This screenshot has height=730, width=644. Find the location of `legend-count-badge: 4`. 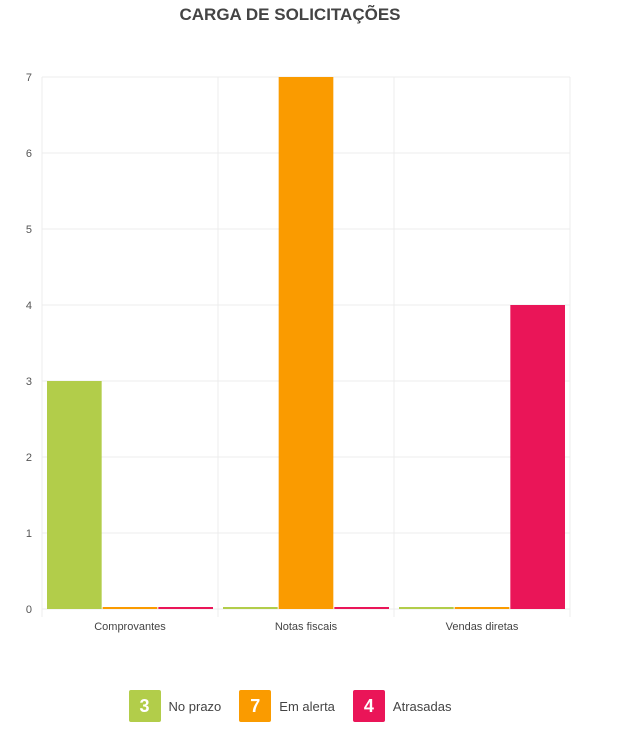

legend-count-badge: 4 is located at coordinates (368, 706).